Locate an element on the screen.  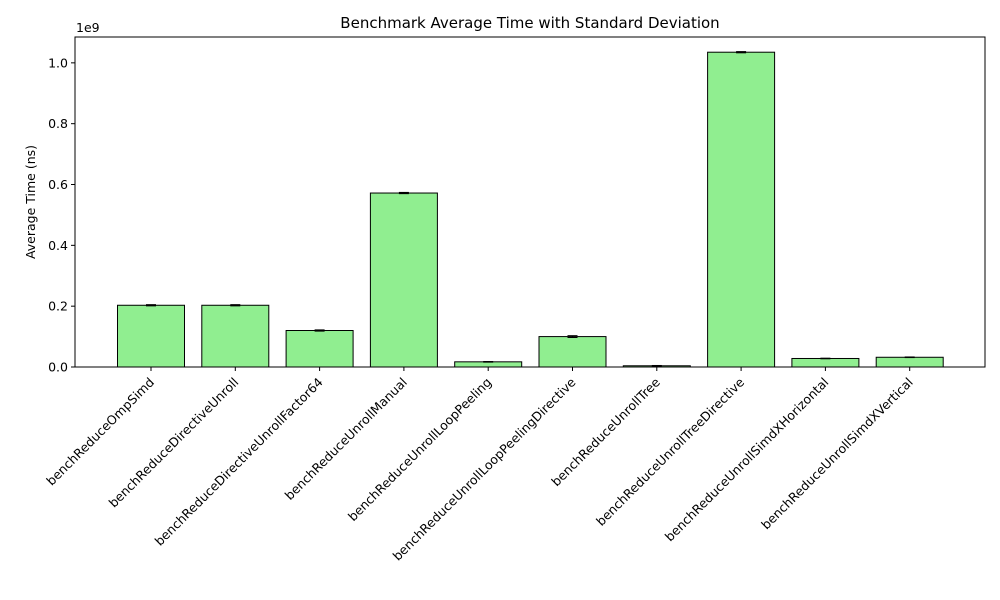
y-axis-ticks: 0.0 0.2 0.4 0.6 0.8 1.0 is located at coordinates (61, 215).